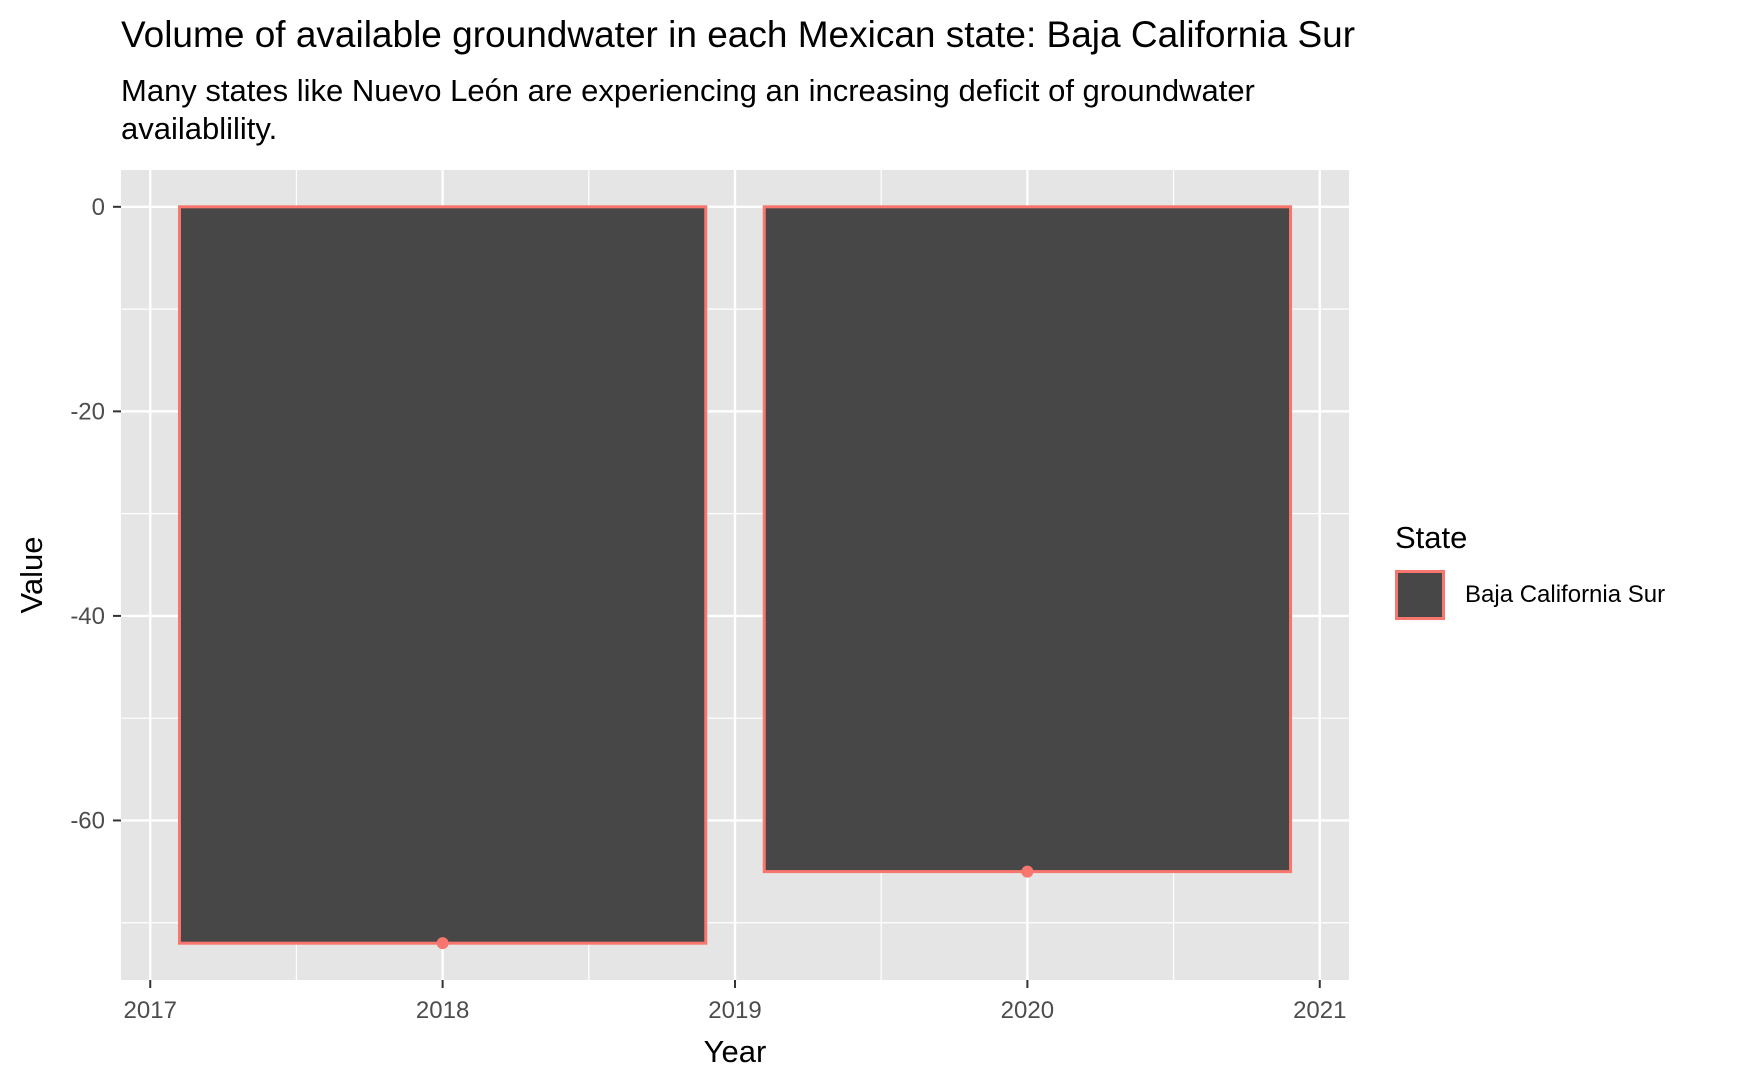 The height and width of the screenshot is (1081, 1750). I want to click on legend-item: Baja California Sur, so click(1530, 595).